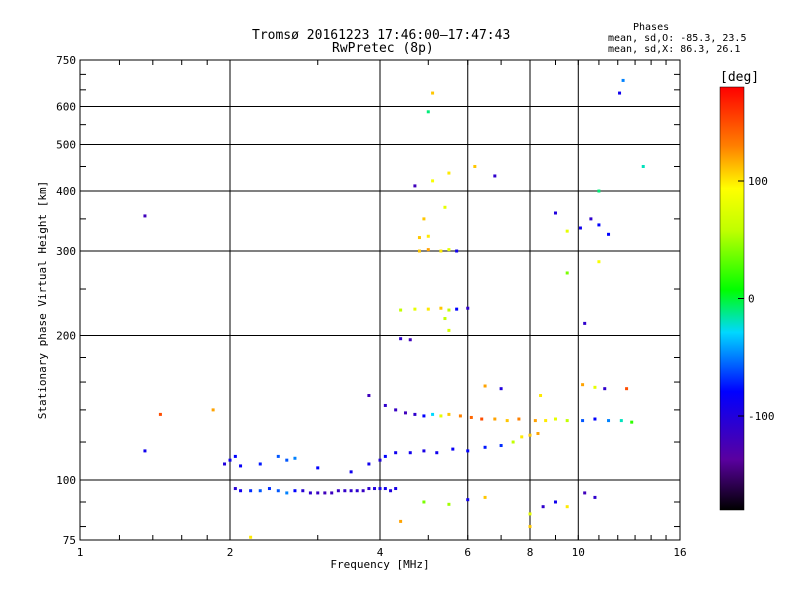 The width and height of the screenshot is (800, 600). Describe the element at coordinates (740, 77) in the screenshot. I see `colorbar-label: [deg]` at that location.